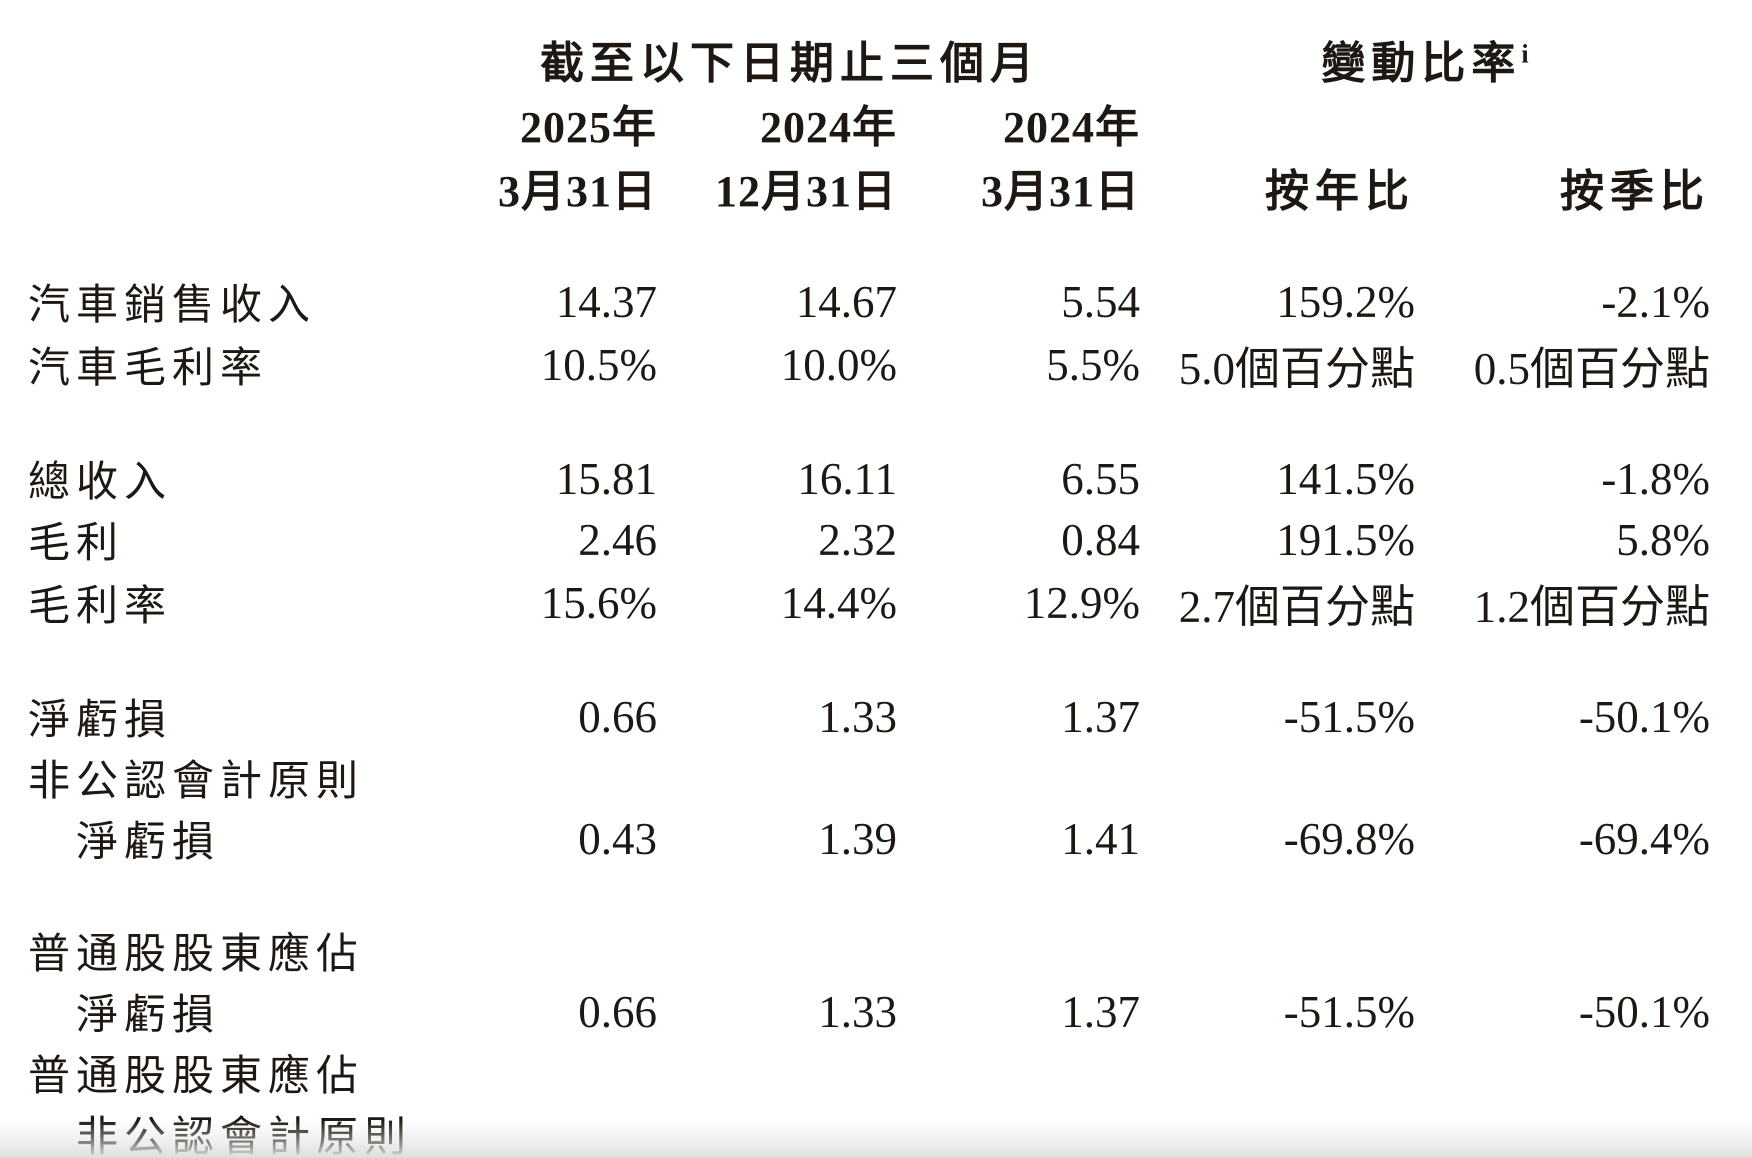 This screenshot has height=1158, width=1752. I want to click on cell-2025-03-31: 2.46, so click(617, 539).